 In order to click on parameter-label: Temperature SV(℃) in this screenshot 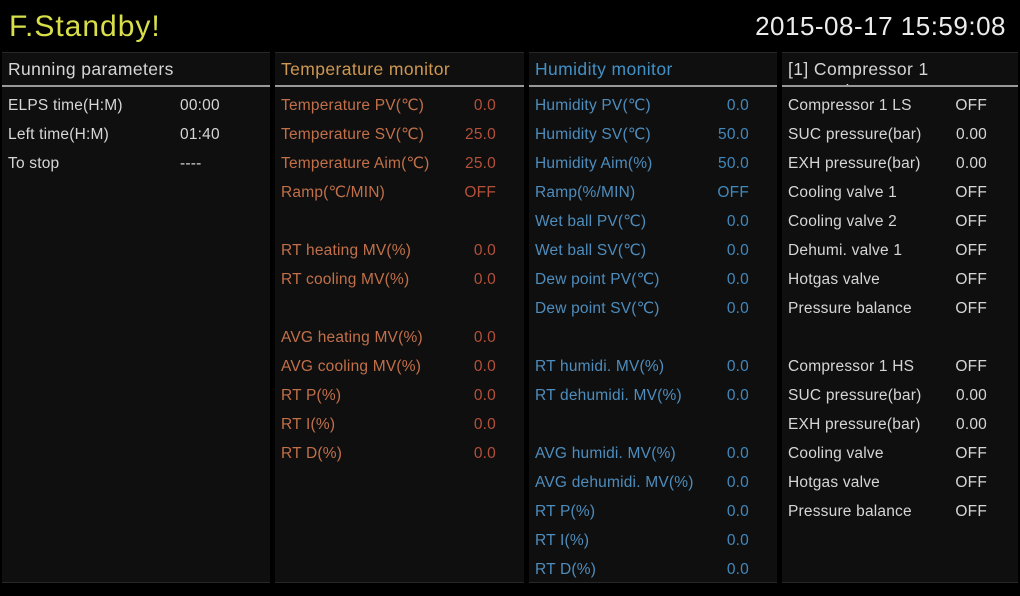, I will do `click(353, 134)`.